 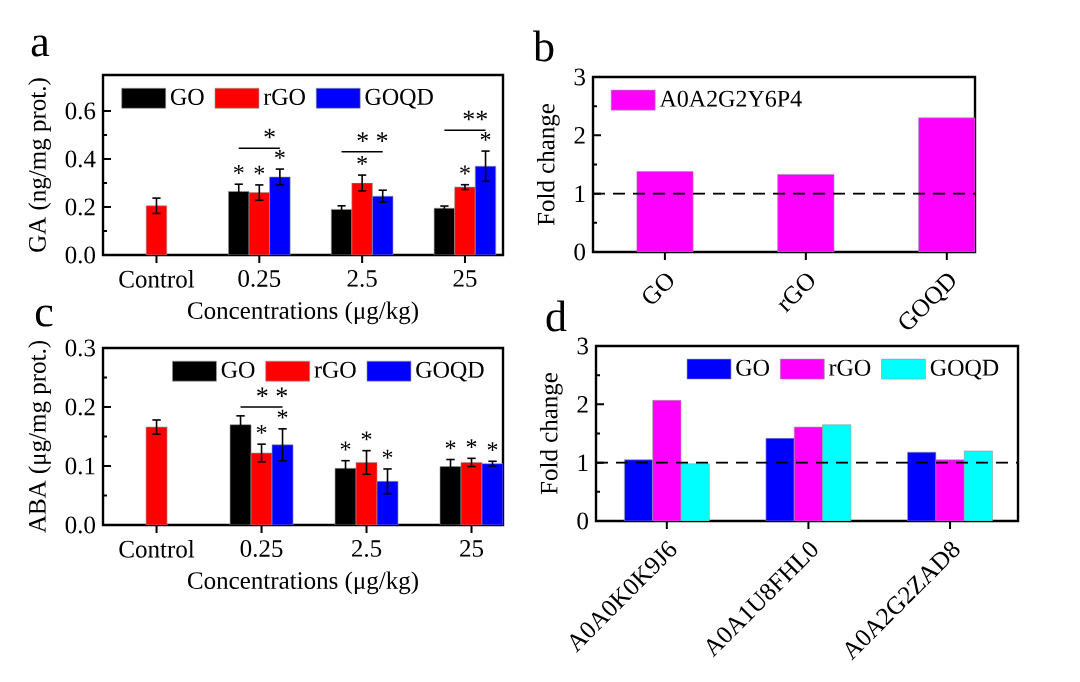 I want to click on y-tick-label: 0.6, so click(x=80, y=111).